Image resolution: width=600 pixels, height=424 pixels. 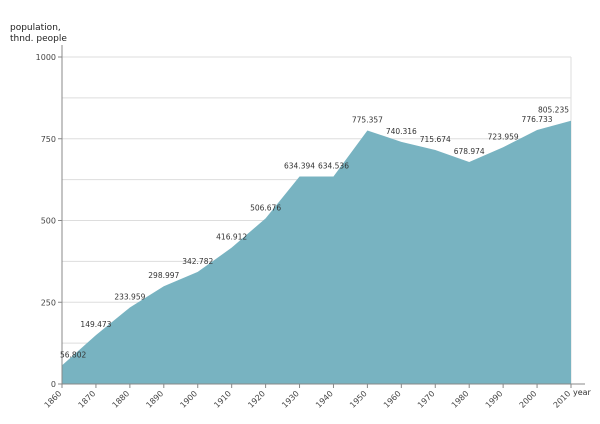 What do you see at coordinates (222, 399) in the screenshot?
I see `x-tick-label: 1910` at bounding box center [222, 399].